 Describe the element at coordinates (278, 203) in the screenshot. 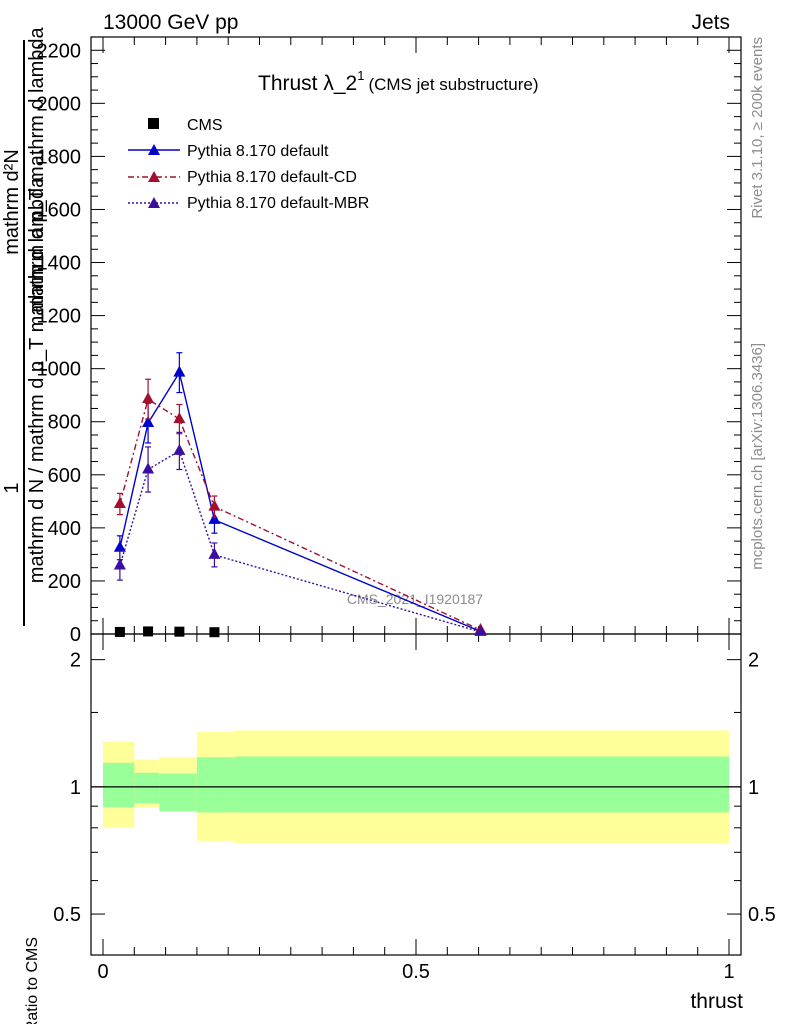

I see `legend-label-mbr: Pythia 8.170 default-MBR` at that location.